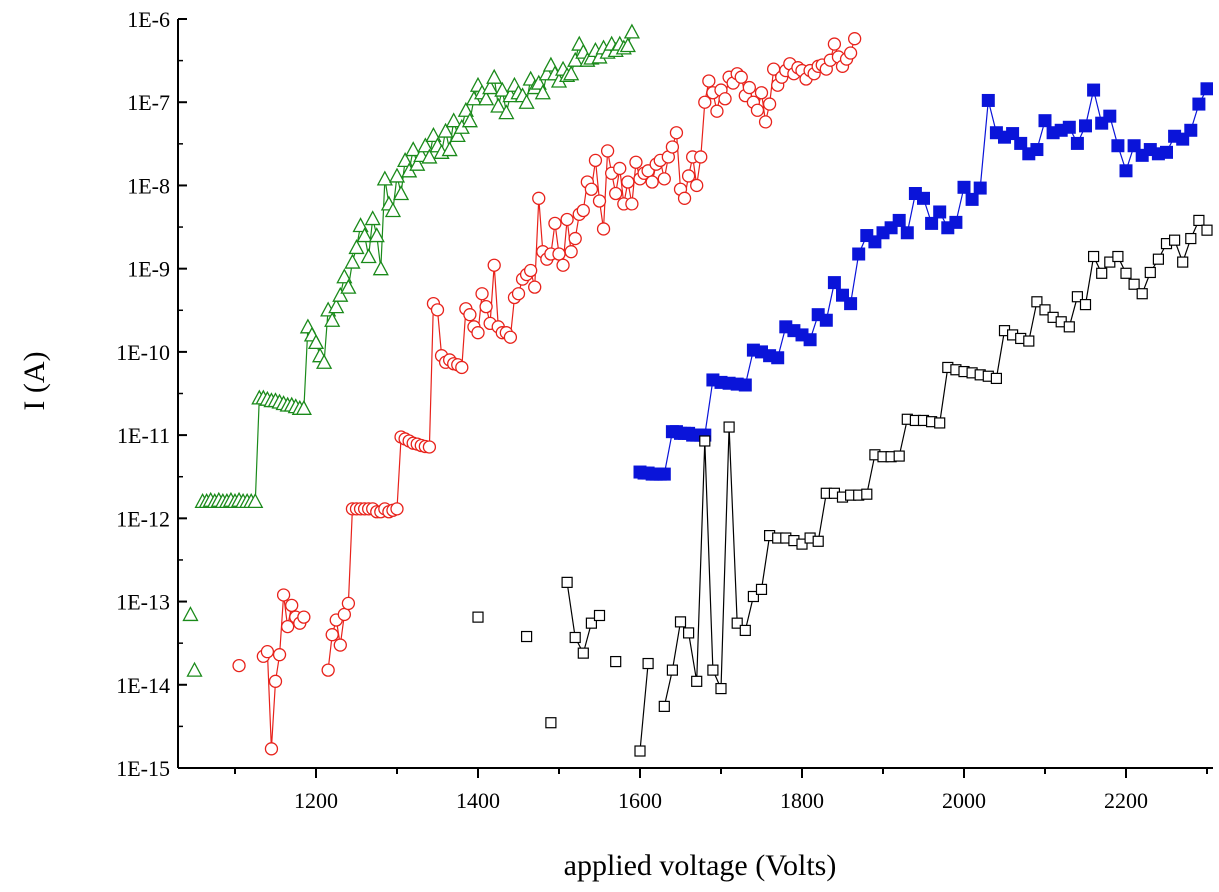  Describe the element at coordinates (644, 707) in the screenshot. I see `series-line` at that location.